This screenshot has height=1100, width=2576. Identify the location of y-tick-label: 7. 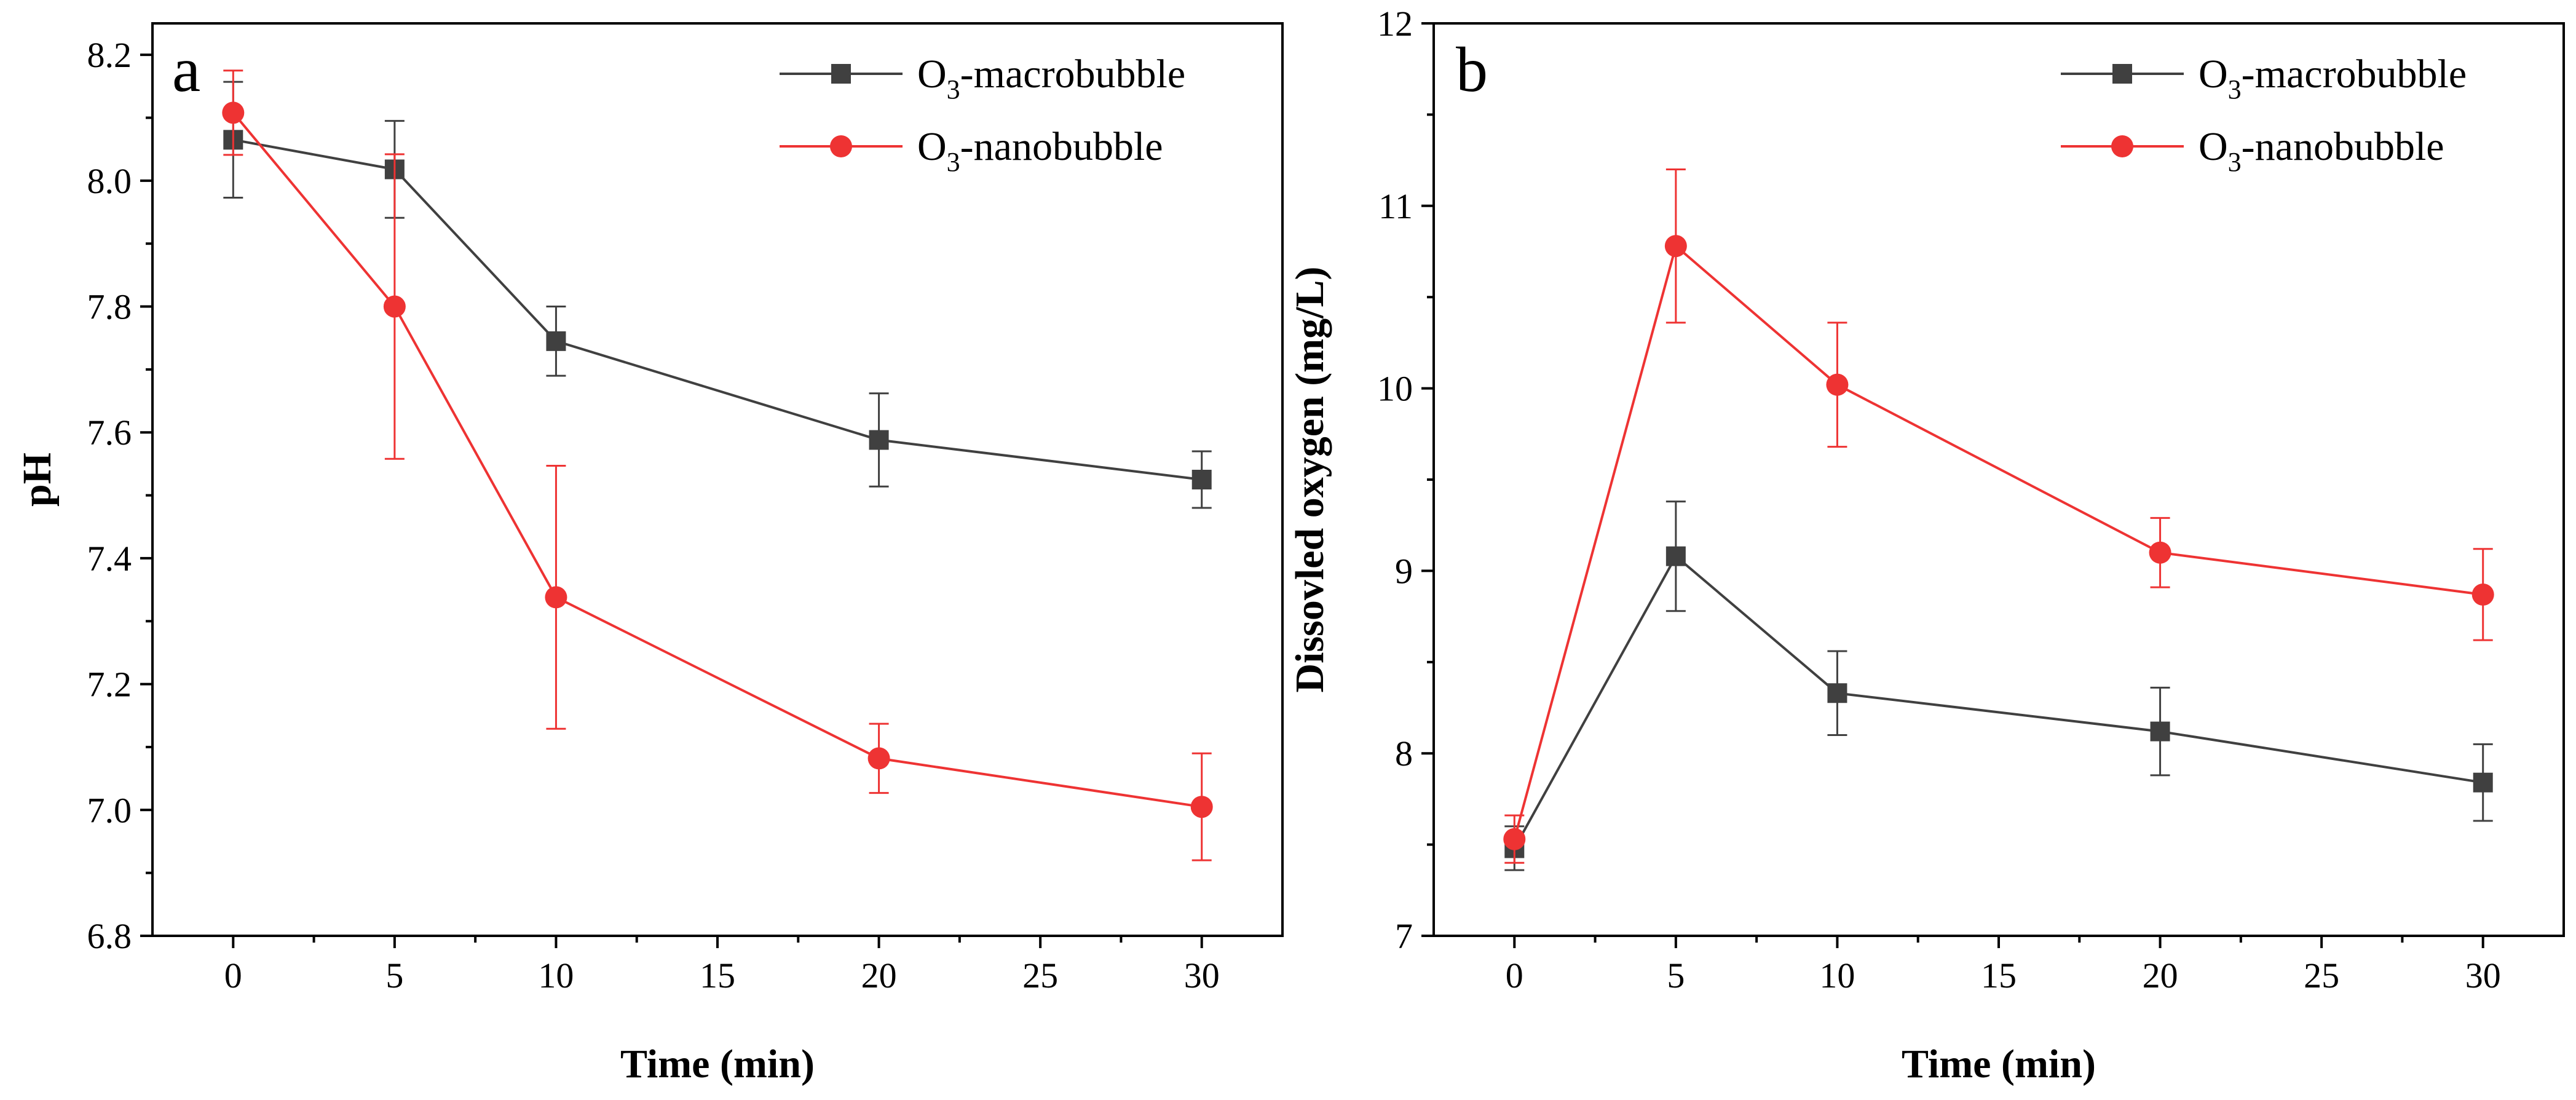
(1404, 936).